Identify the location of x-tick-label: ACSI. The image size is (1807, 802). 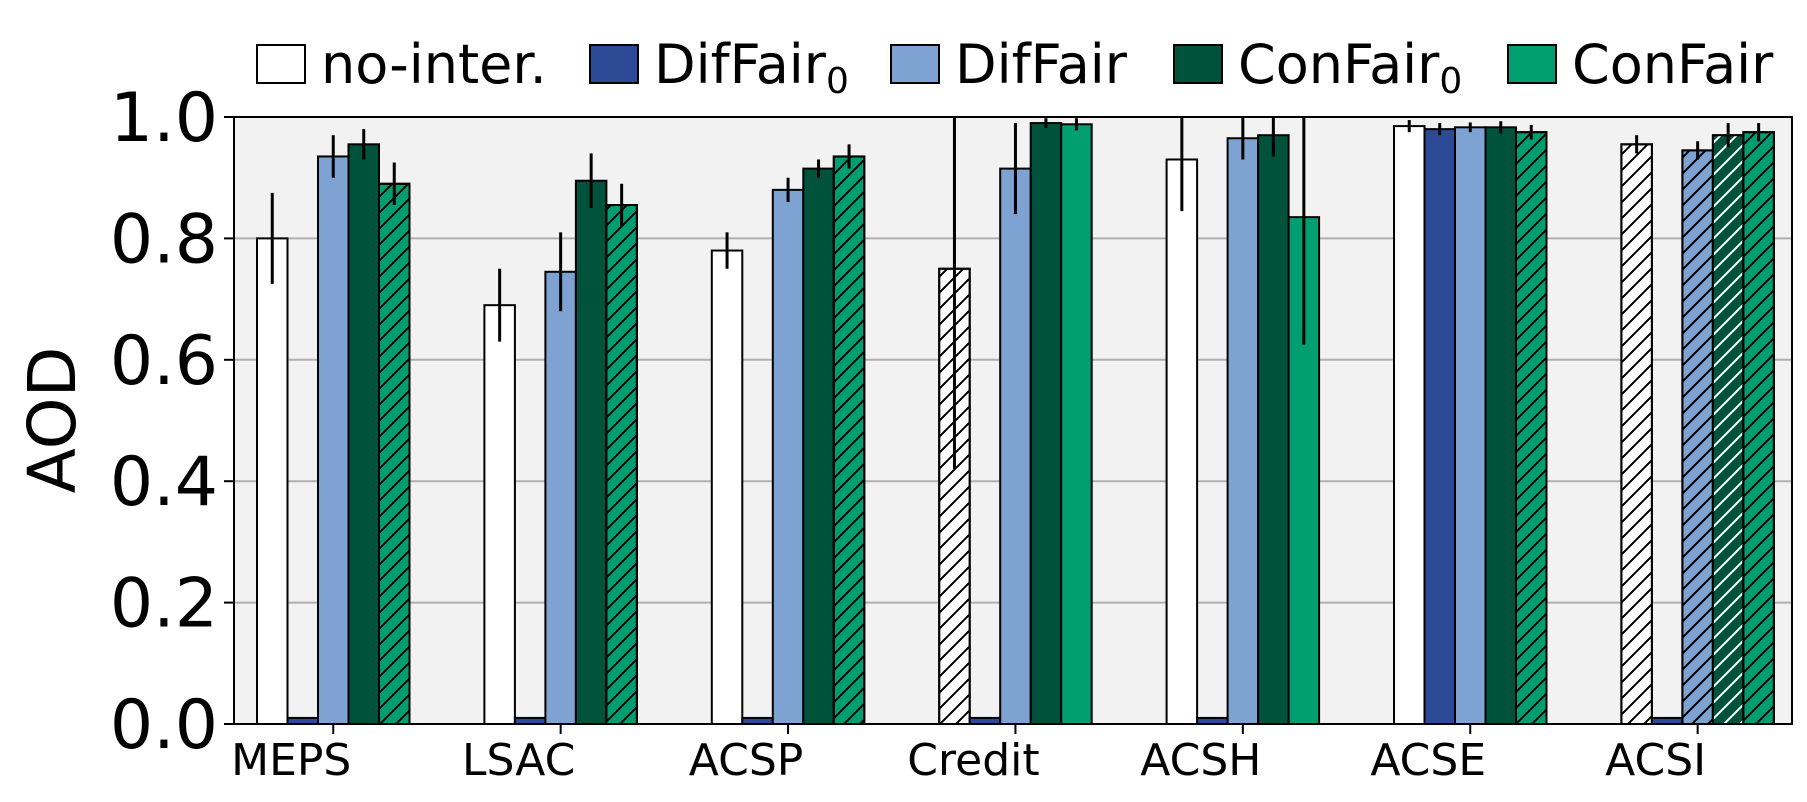
(1655, 760).